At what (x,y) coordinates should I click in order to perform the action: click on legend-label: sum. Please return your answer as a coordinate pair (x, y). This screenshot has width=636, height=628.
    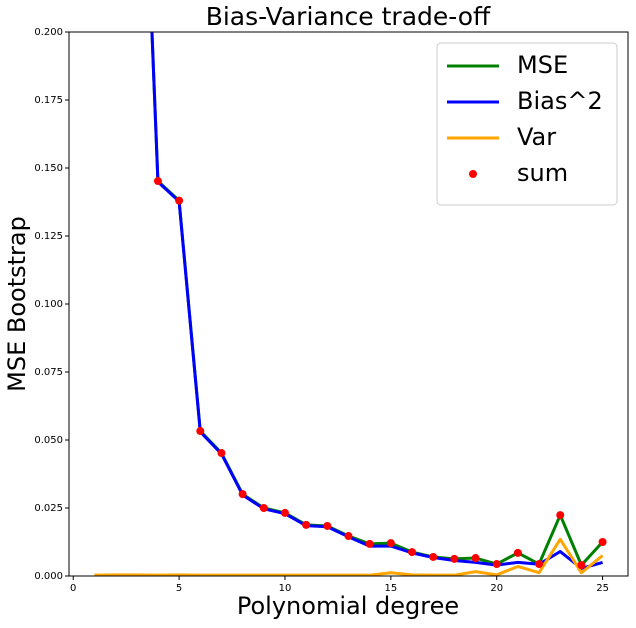
    Looking at the image, I should click on (542, 173).